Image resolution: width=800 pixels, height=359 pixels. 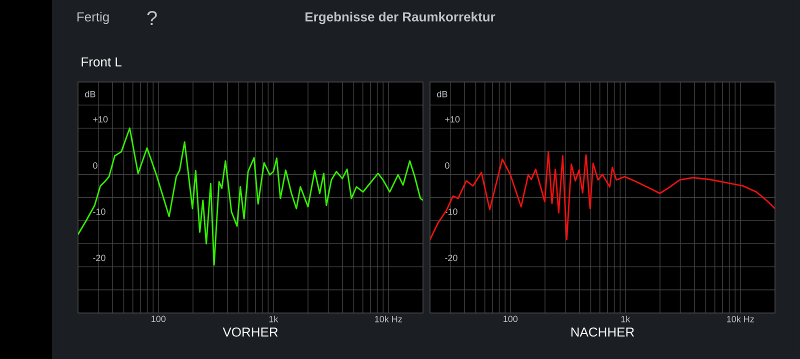 I want to click on chart-title: Ergebnisse der Raumkorrektur, so click(x=401, y=18).